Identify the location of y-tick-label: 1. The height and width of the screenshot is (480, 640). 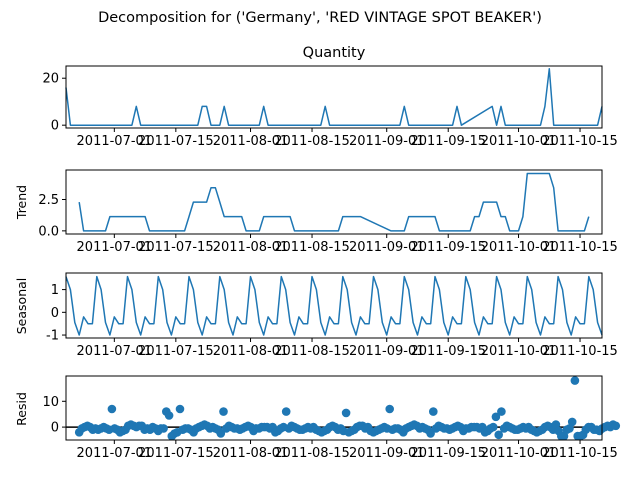
(55, 290).